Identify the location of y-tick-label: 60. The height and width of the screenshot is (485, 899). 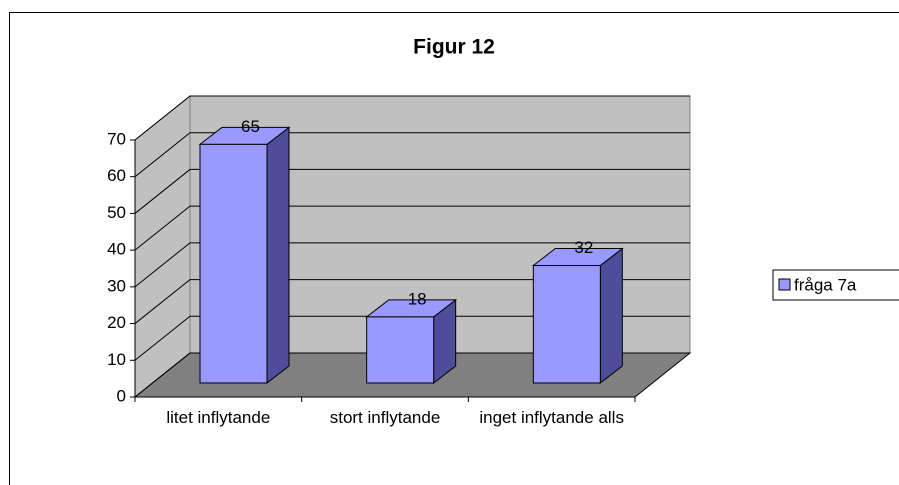
(116, 175).